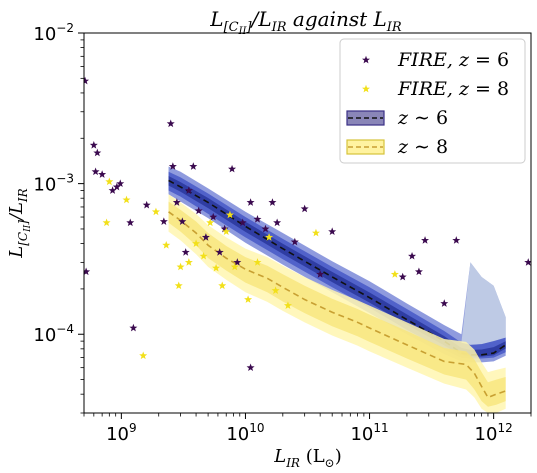  I want to click on svg-text: LIR (L⊙), so click(307, 458).